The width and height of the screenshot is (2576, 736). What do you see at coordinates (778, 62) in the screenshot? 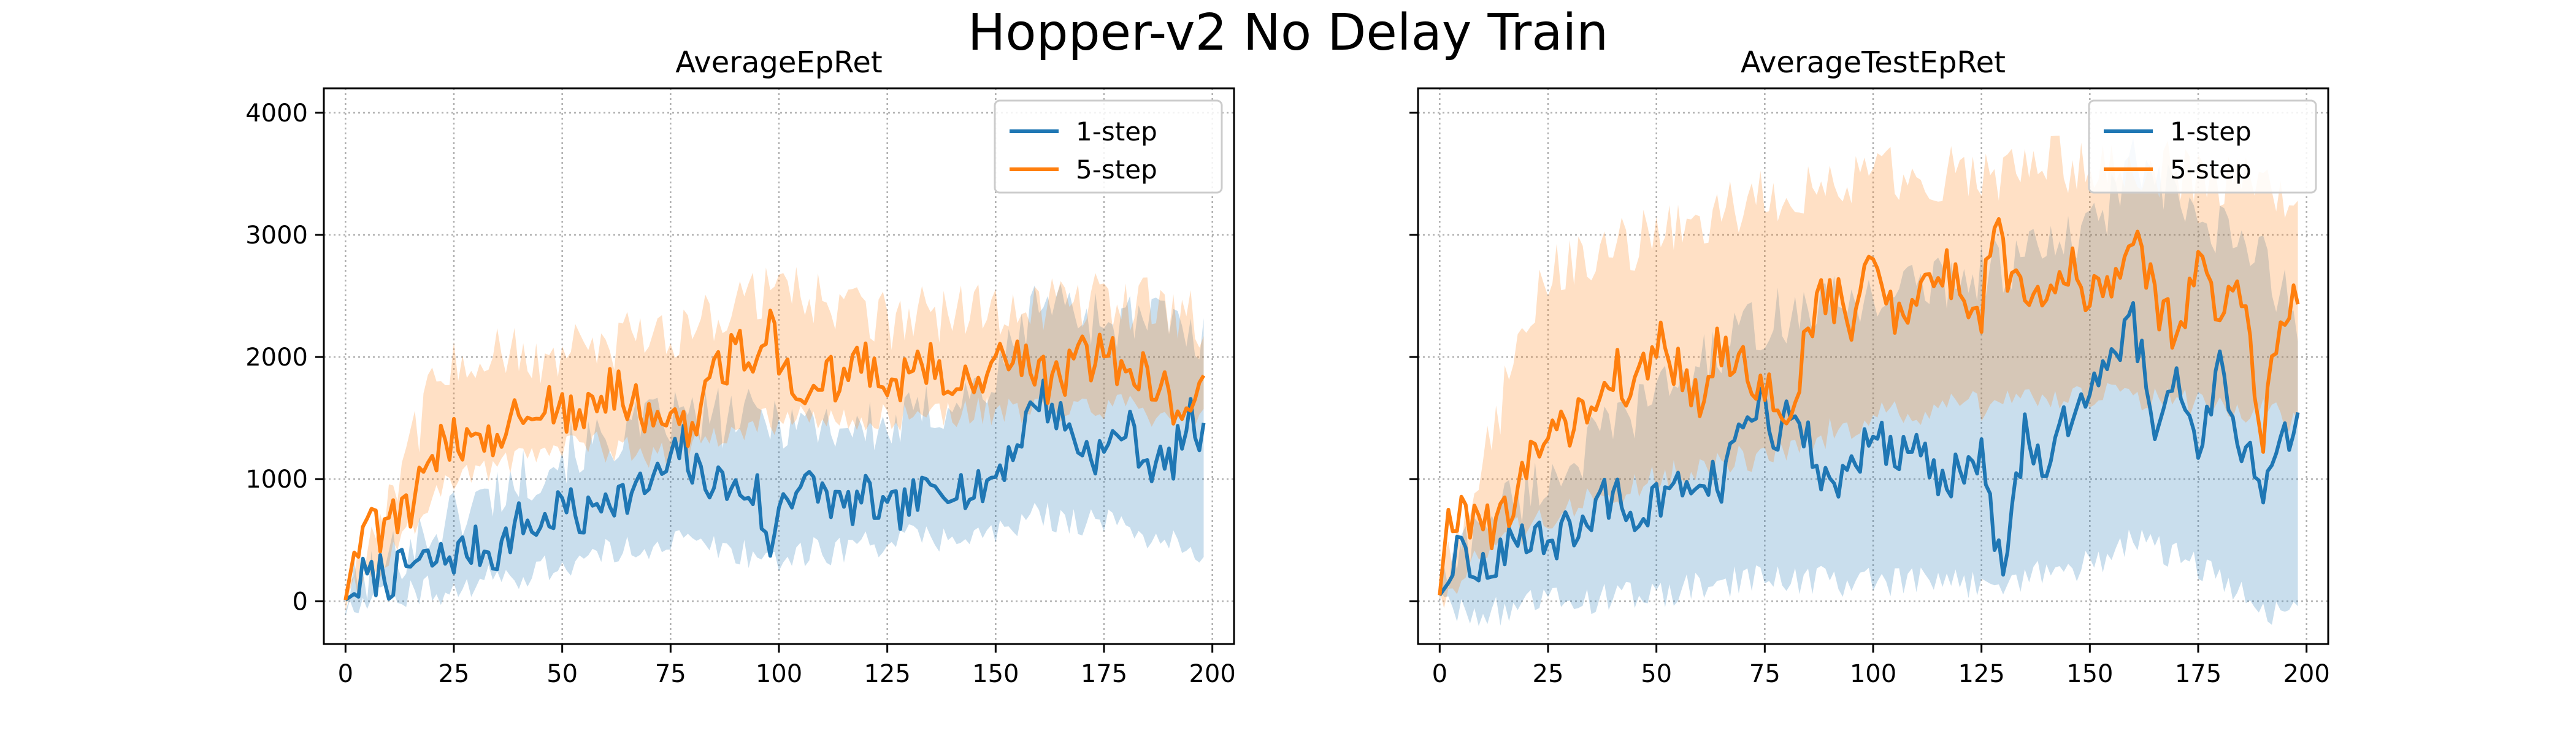
I see `subplot-title: AverageEpRet` at bounding box center [778, 62].